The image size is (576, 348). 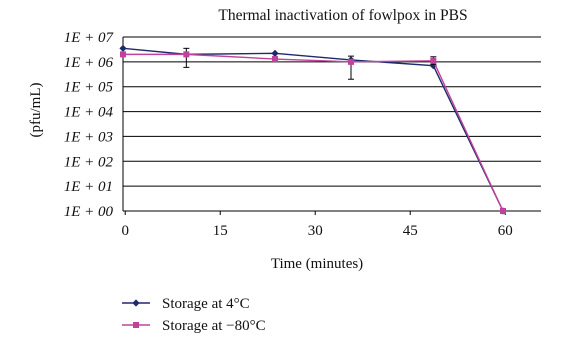 I want to click on y-tick-label: 1E + 04, so click(x=89, y=113).